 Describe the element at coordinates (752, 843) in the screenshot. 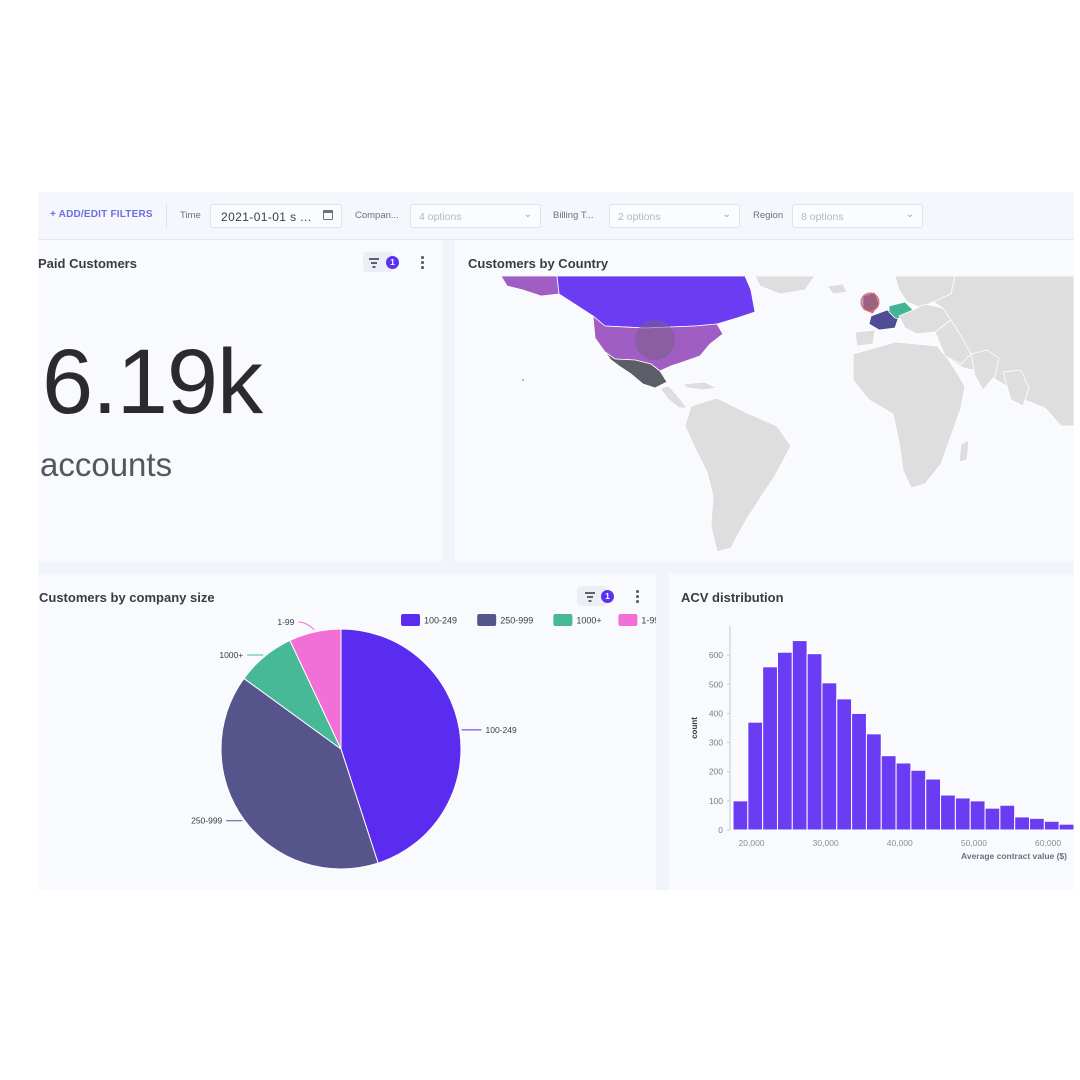

I see `x-tick-label: 20,000` at that location.